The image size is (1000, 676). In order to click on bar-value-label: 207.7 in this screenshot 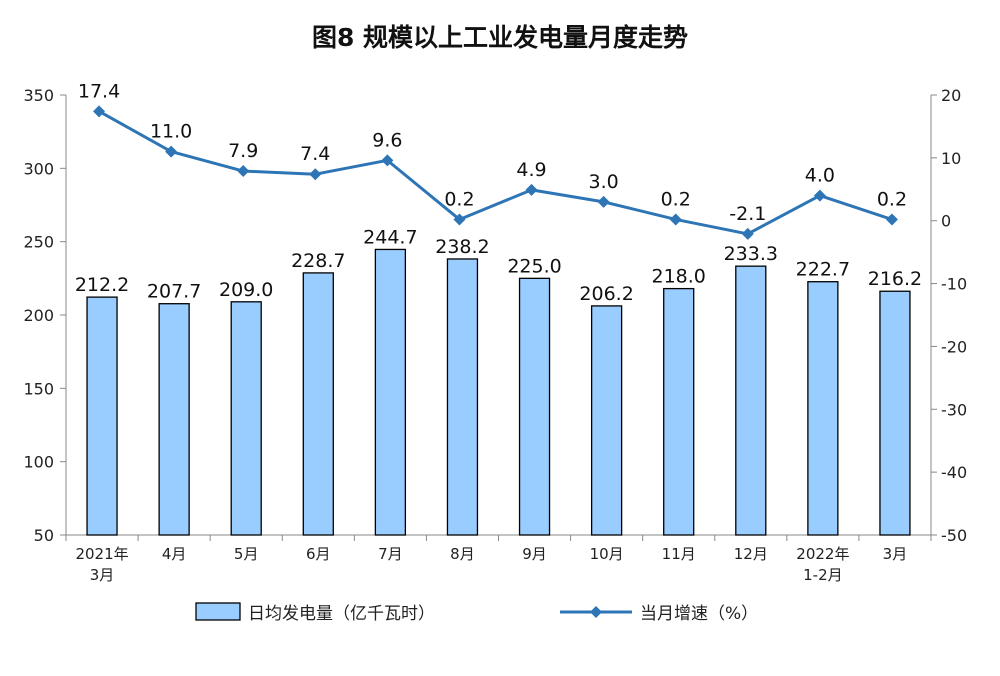, I will do `click(174, 292)`.